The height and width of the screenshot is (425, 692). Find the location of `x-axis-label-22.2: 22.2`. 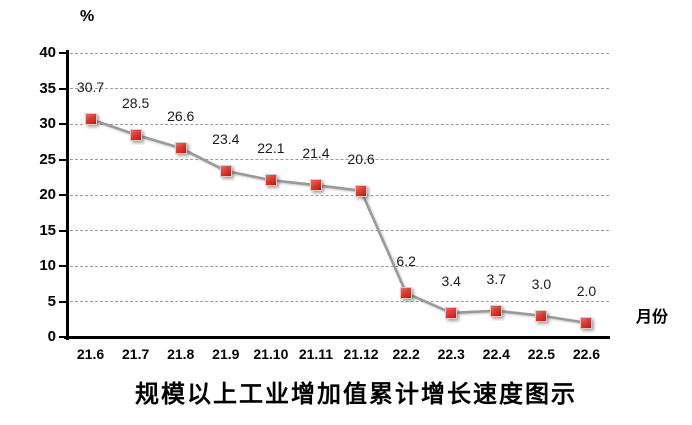

x-axis-label-22.2: 22.2 is located at coordinates (406, 354).